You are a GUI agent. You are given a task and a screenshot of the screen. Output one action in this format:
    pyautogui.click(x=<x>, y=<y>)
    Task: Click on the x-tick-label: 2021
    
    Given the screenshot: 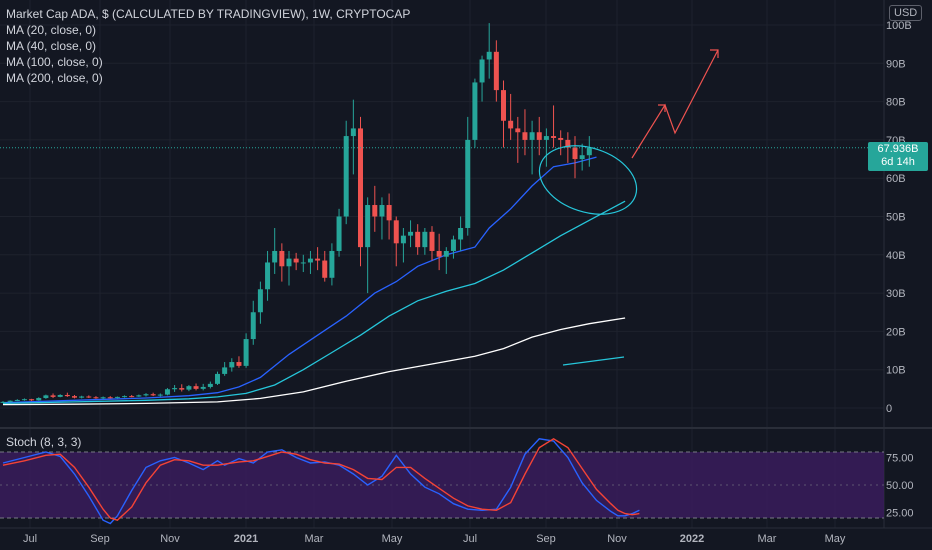 What is the action you would take?
    pyautogui.click(x=246, y=539)
    